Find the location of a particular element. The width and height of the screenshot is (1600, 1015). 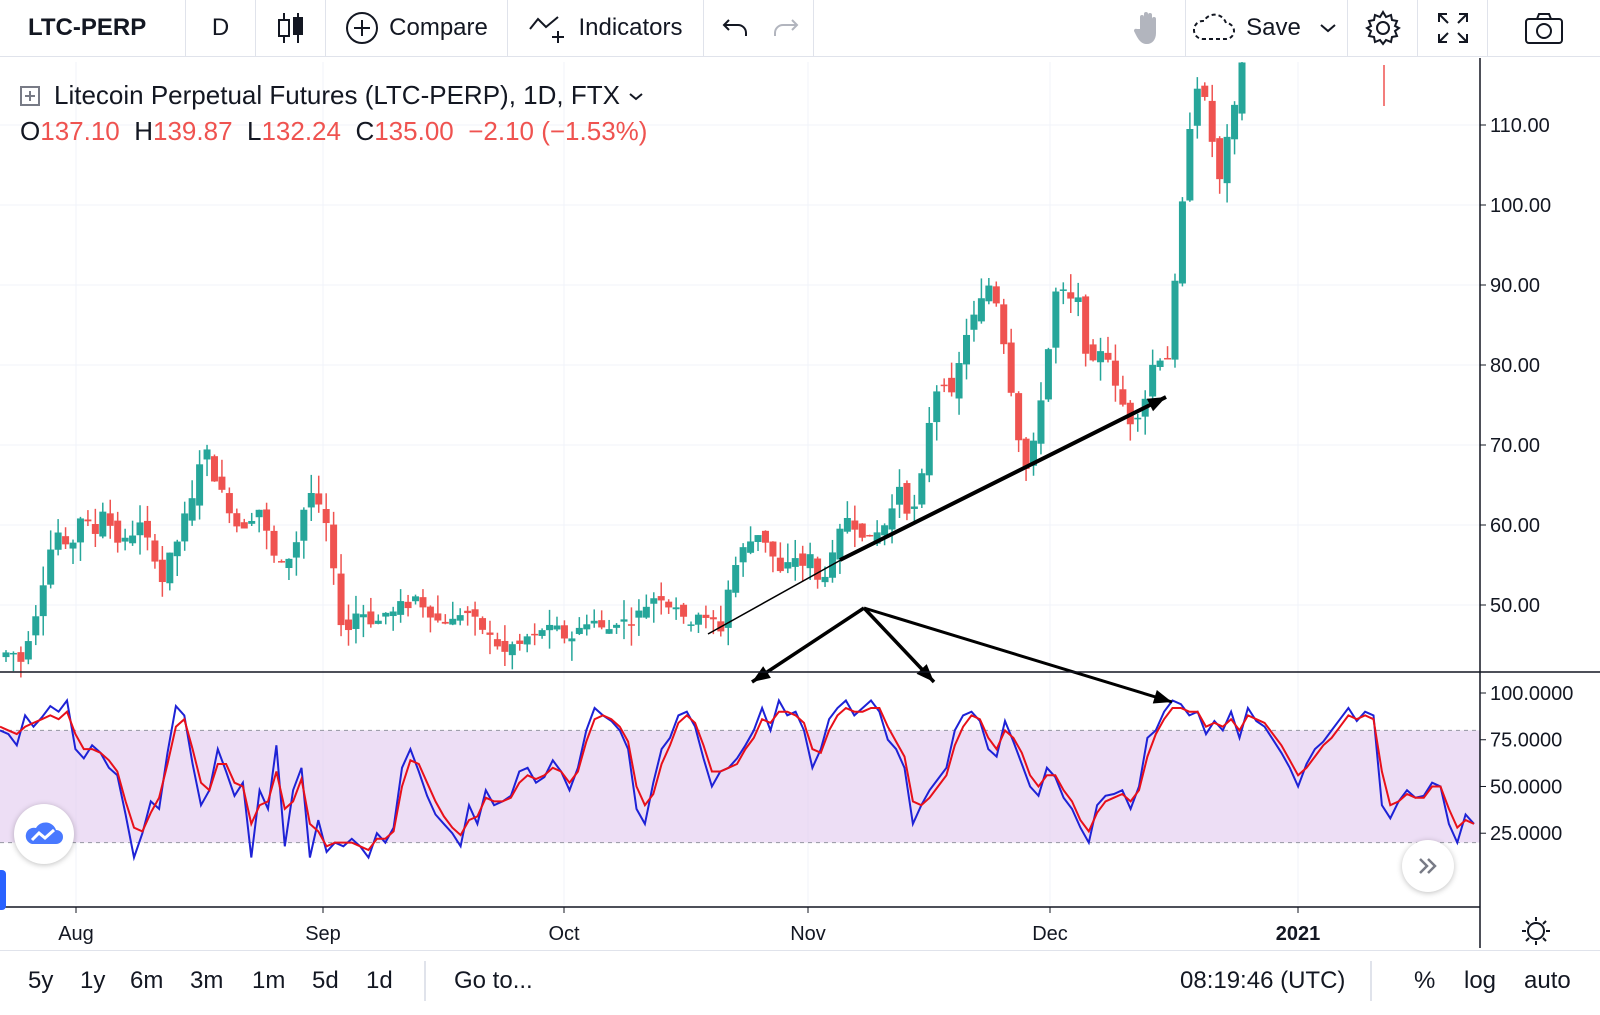

range-1m: 1m is located at coordinates (268, 981).